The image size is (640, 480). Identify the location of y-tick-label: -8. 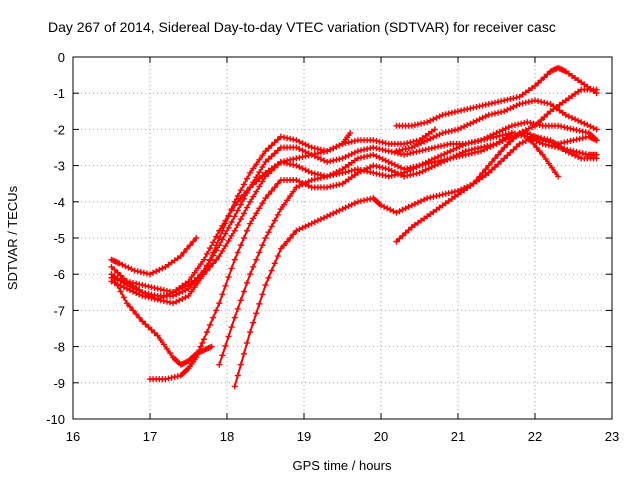
(59, 347).